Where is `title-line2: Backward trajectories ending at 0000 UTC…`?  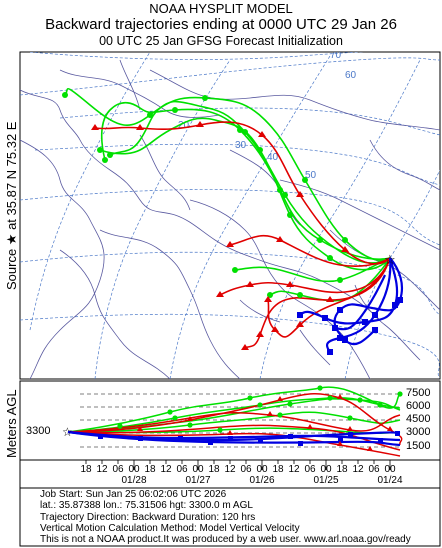
title-line2: Backward trajectories ending at 0000 UTC… is located at coordinates (221, 24).